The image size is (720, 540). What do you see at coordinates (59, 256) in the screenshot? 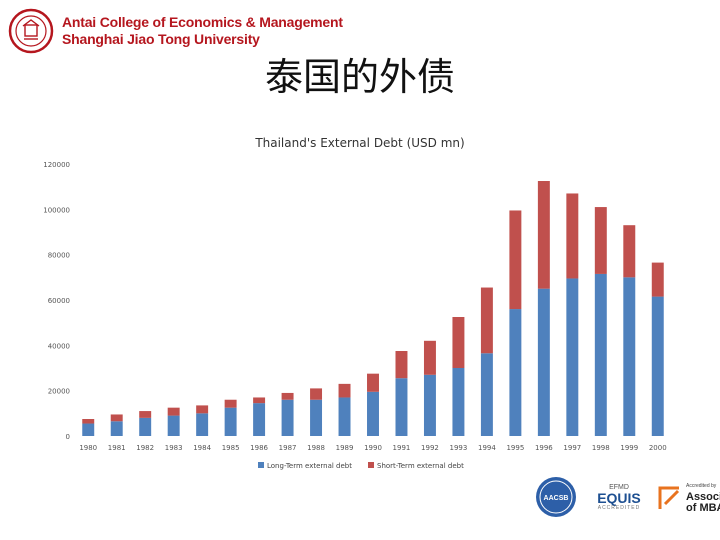
I see `y-tick-label: 80000` at bounding box center [59, 256].